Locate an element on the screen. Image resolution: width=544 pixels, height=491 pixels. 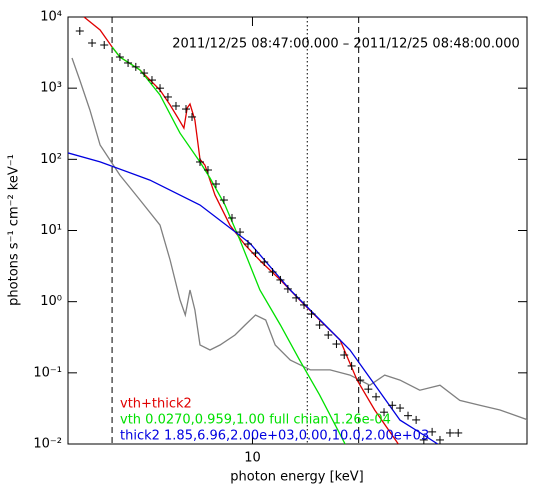
y-axis-title: photons s⁻¹ cm⁻² keV⁻¹ is located at coordinates (14, 230).